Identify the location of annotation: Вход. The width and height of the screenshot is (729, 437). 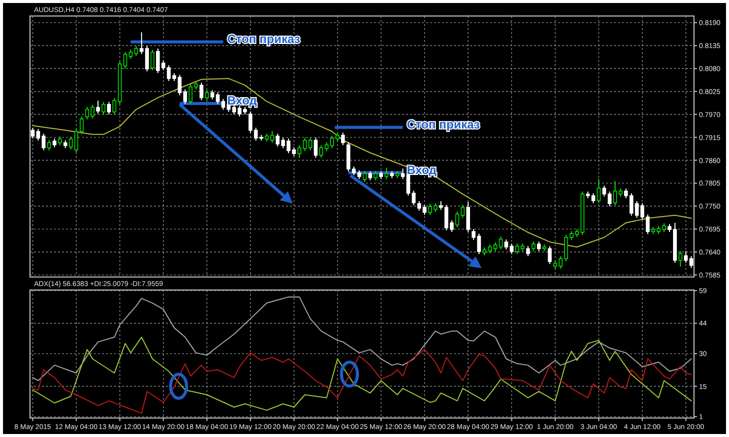
(242, 101).